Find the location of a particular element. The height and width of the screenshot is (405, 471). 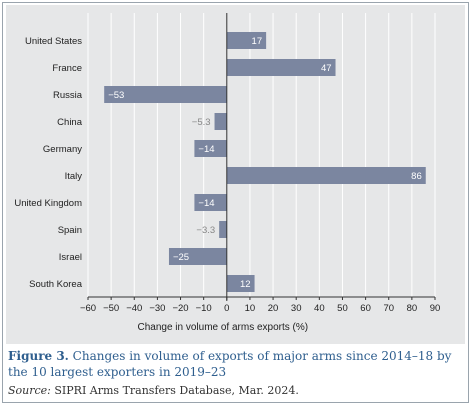

value-label-2: −53 is located at coordinates (116, 95).